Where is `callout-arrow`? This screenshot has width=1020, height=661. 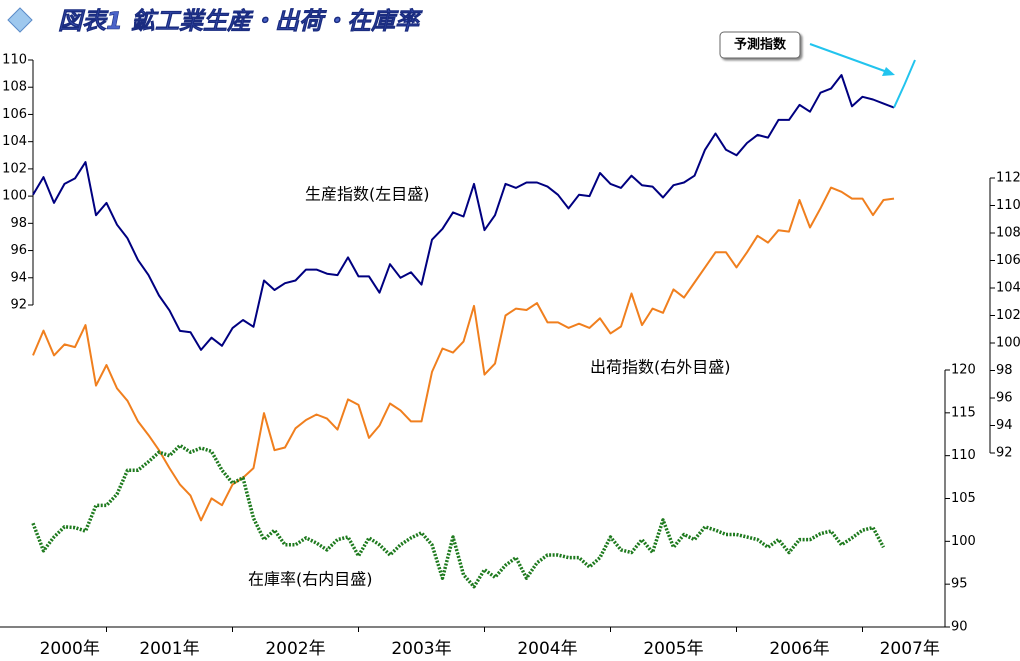 callout-arrow is located at coordinates (850, 58).